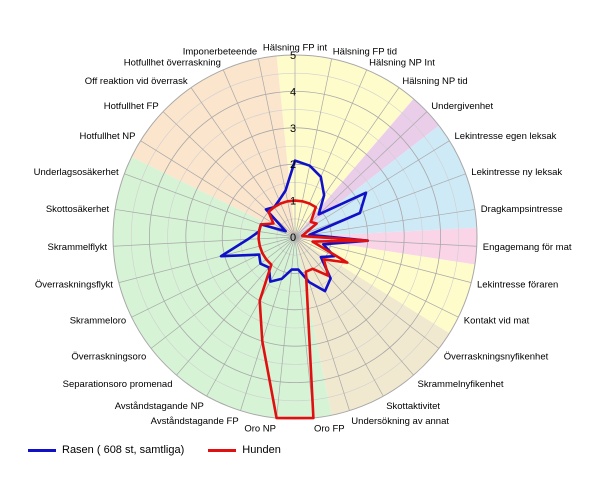 The width and height of the screenshot is (600, 480). What do you see at coordinates (195, 421) in the screenshot?
I see `category-label-17: Avståndstagande FP` at bounding box center [195, 421].